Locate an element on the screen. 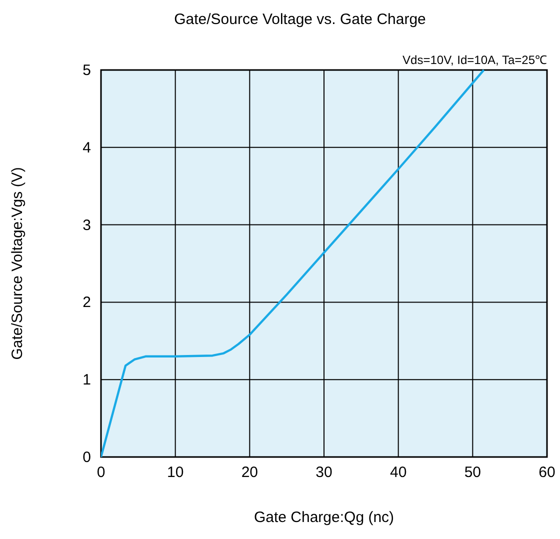 The height and width of the screenshot is (539, 560). x-tick-label: 30 is located at coordinates (324, 472).